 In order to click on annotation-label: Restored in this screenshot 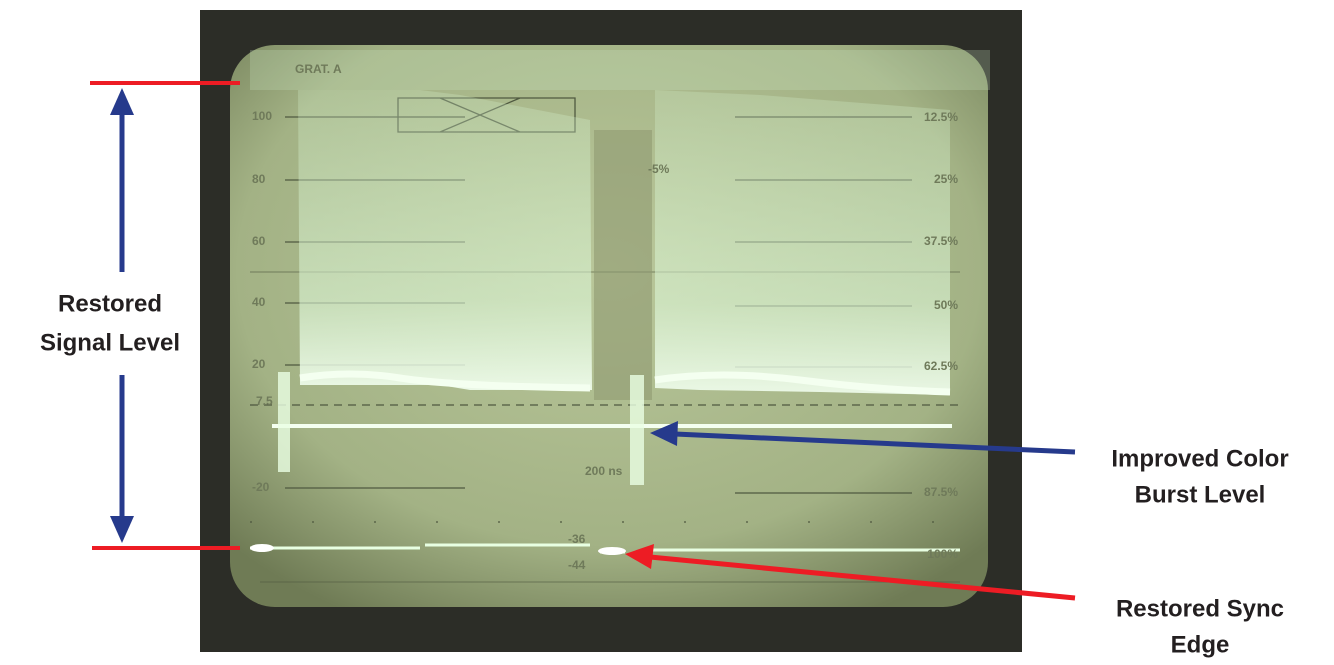, I will do `click(110, 303)`.